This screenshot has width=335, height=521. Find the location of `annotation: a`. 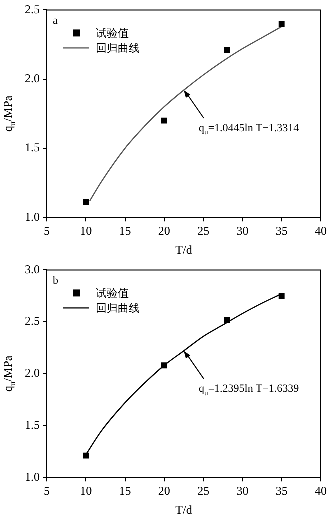

annotation: a is located at coordinates (55, 21).